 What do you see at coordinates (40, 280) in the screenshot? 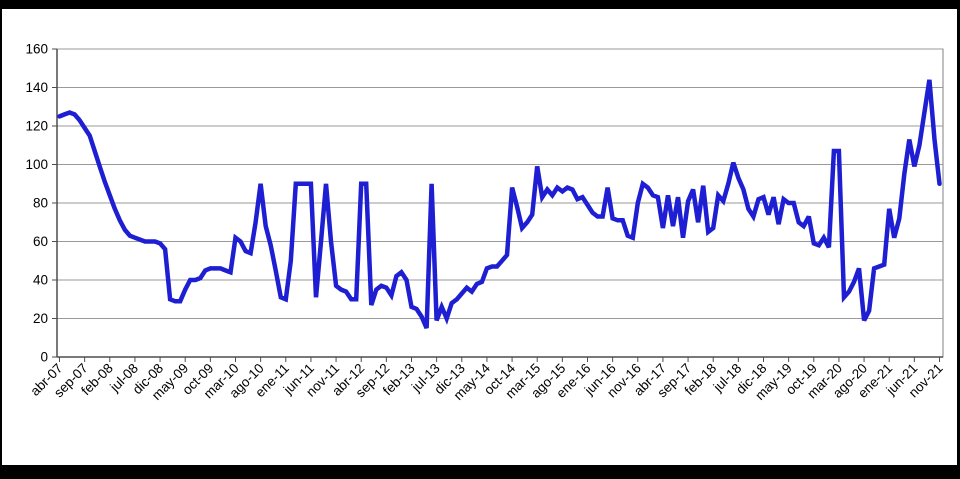
I see `y-axis-label: 40` at bounding box center [40, 280].